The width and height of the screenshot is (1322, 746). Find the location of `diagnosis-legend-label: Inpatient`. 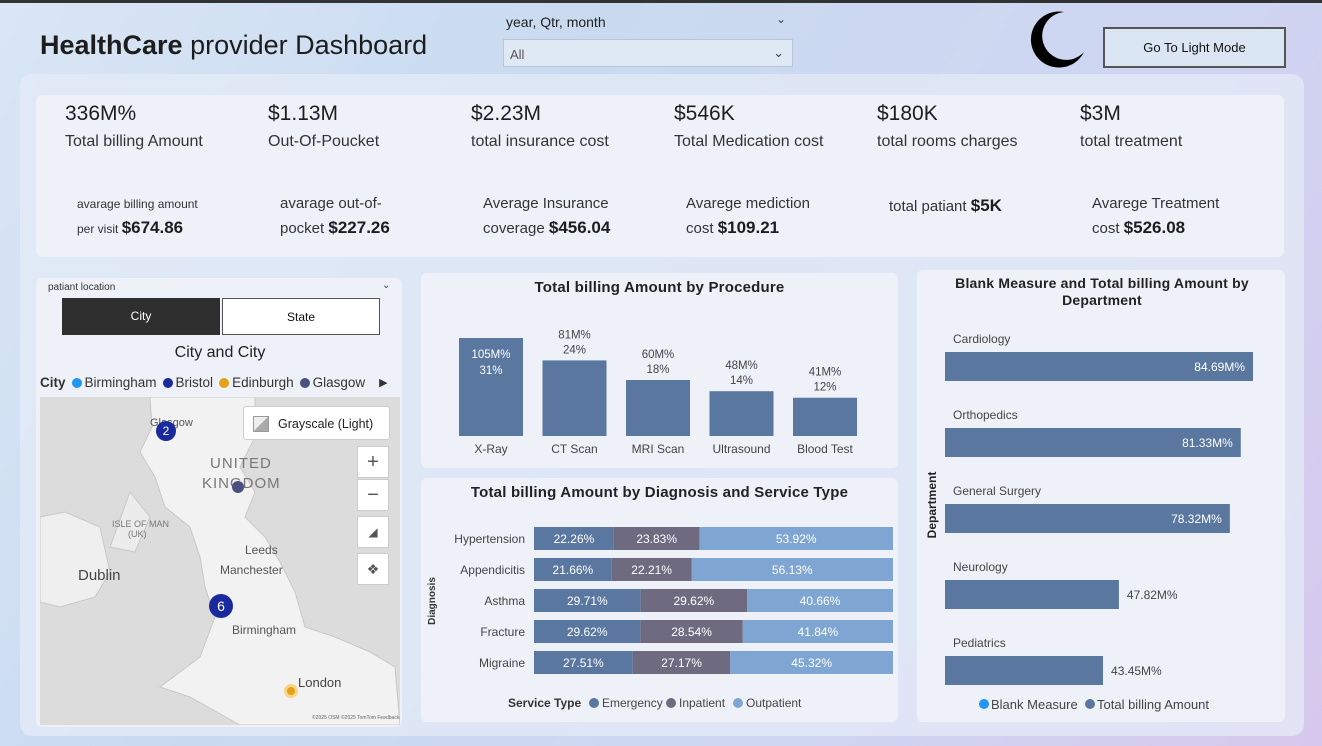

diagnosis-legend-label: Inpatient is located at coordinates (702, 703).